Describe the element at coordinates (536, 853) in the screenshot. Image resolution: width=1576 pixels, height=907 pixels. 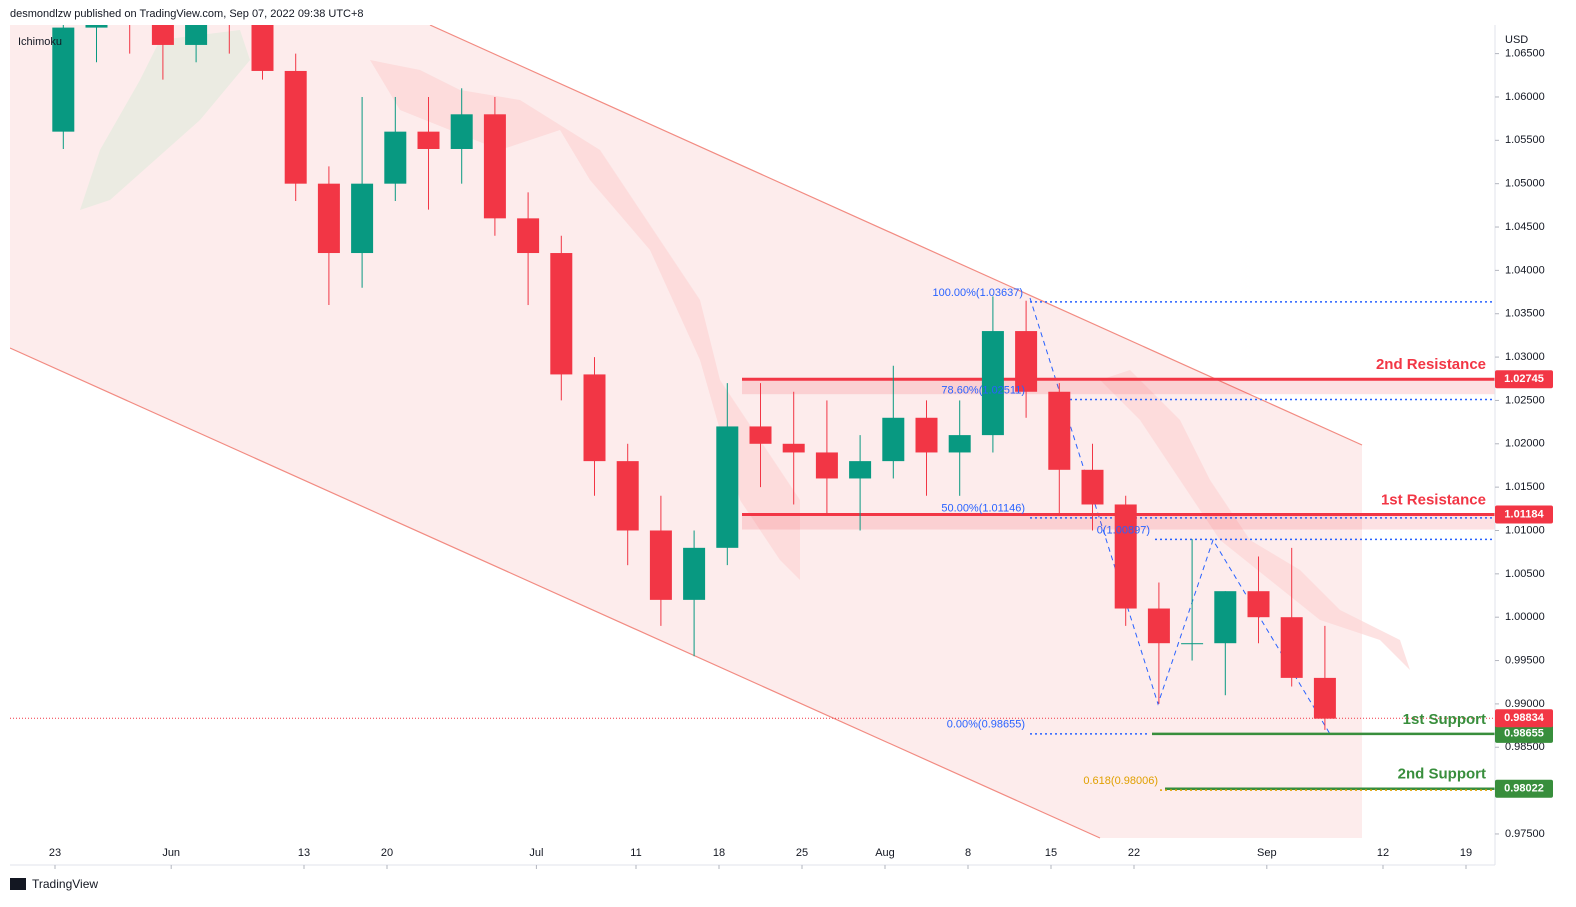
I see `x-tick-label: Jul` at that location.